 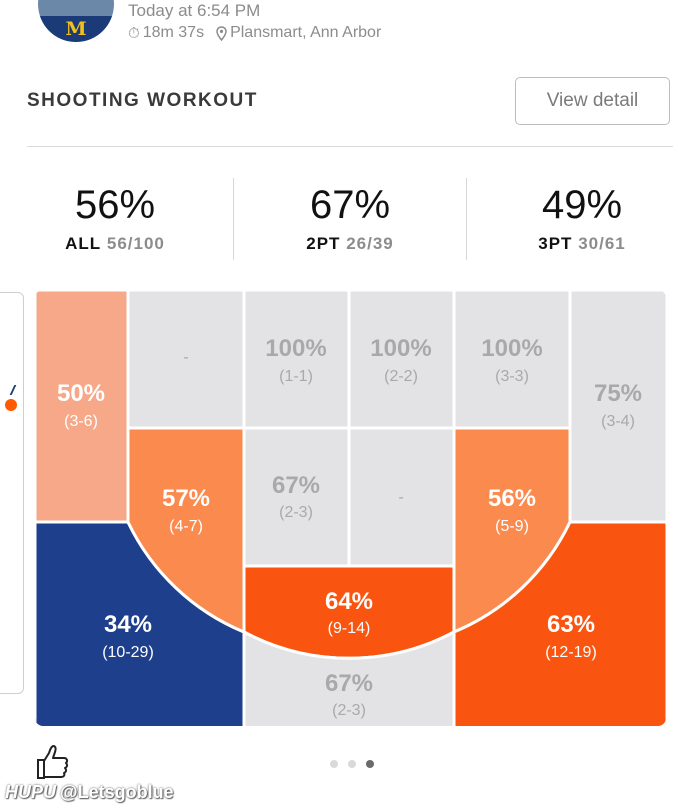 I want to click on stopwatch-icon: ⏱, so click(x=134, y=33).